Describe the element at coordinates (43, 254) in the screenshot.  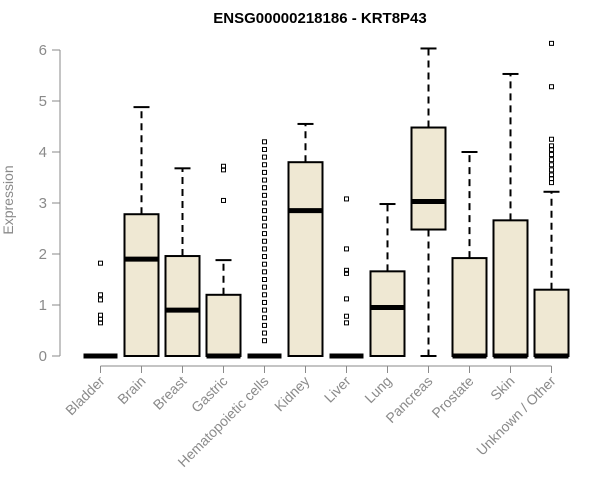
I see `y-tick-label: 2` at that location.